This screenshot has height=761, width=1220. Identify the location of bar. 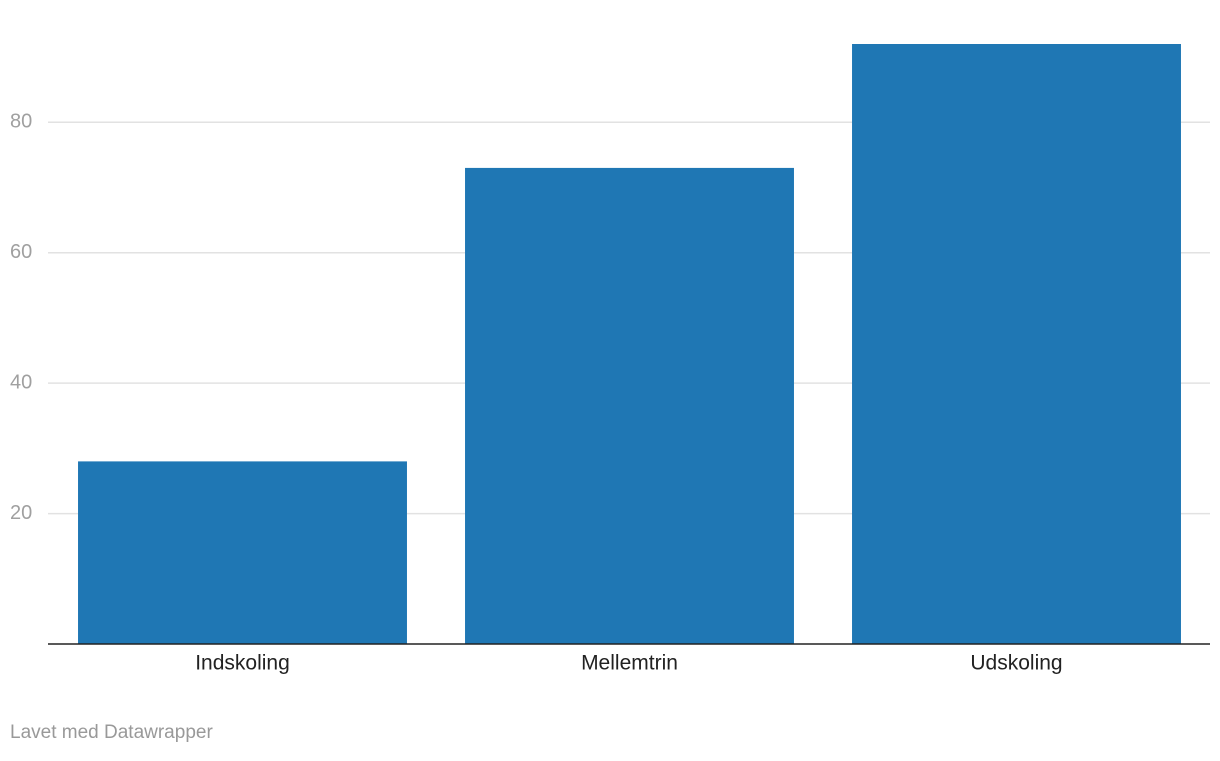
(242, 552).